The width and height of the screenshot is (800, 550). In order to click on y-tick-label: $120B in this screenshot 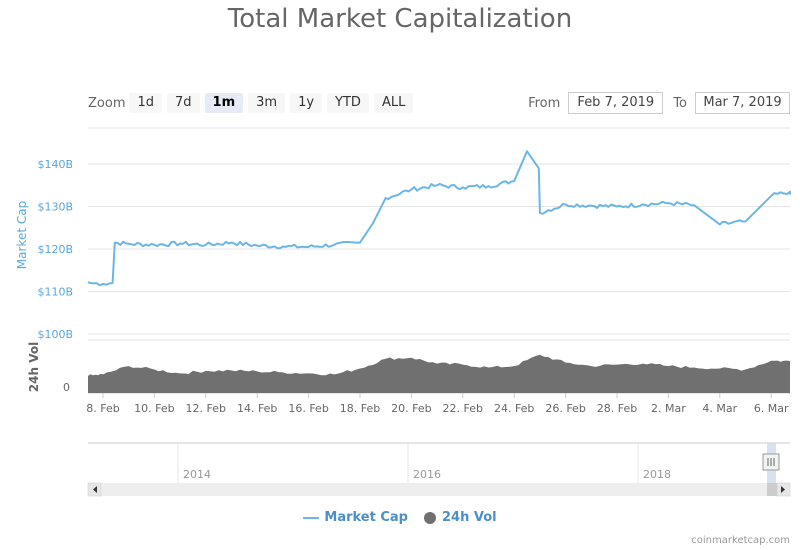, I will do `click(55, 249)`.